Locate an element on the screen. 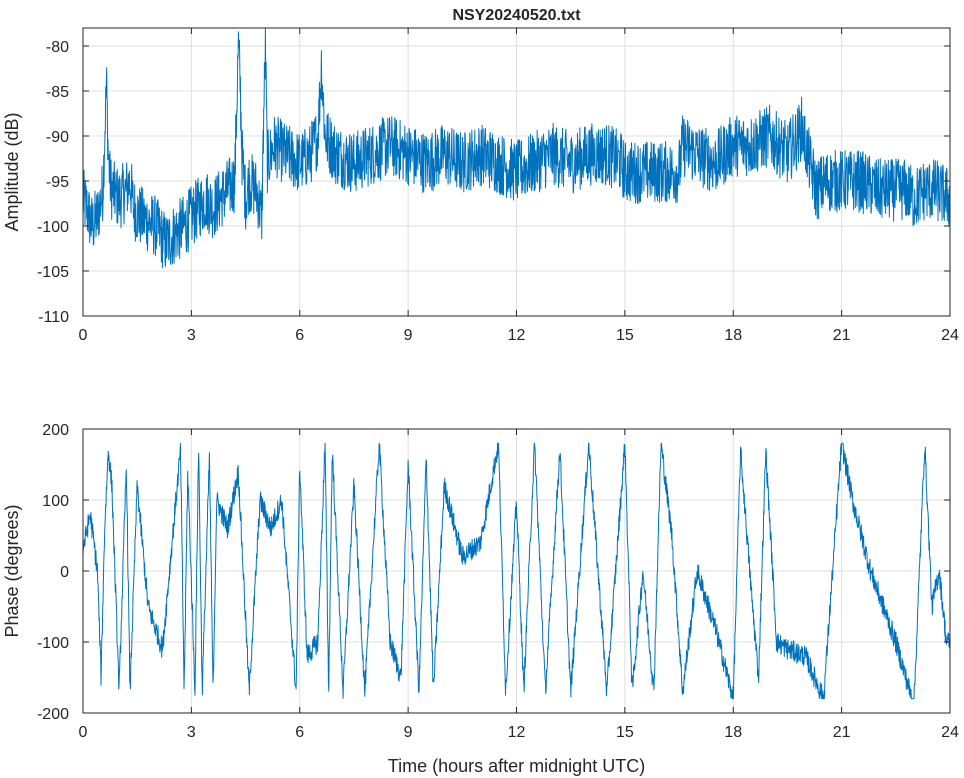 Image resolution: width=964 pixels, height=778 pixels. x-axis-label: Time (hours after midnight UTC) is located at coordinates (516, 766).